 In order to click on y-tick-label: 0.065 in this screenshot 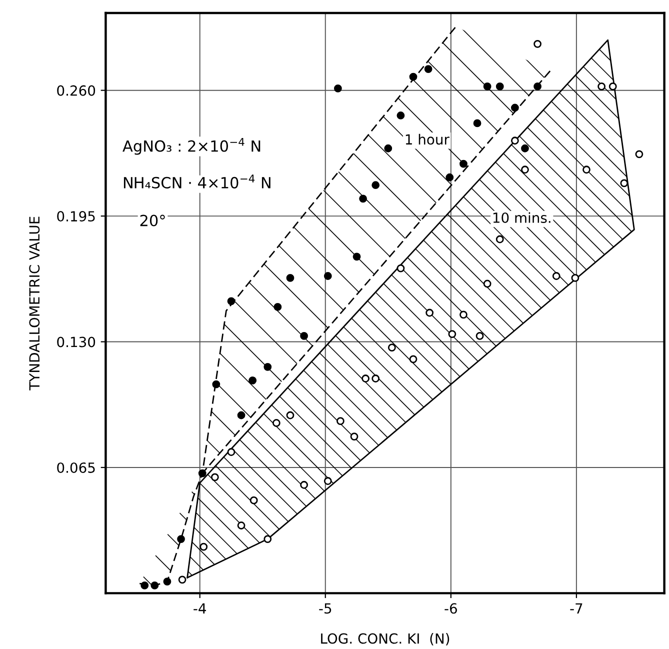, I will do `click(76, 467)`.